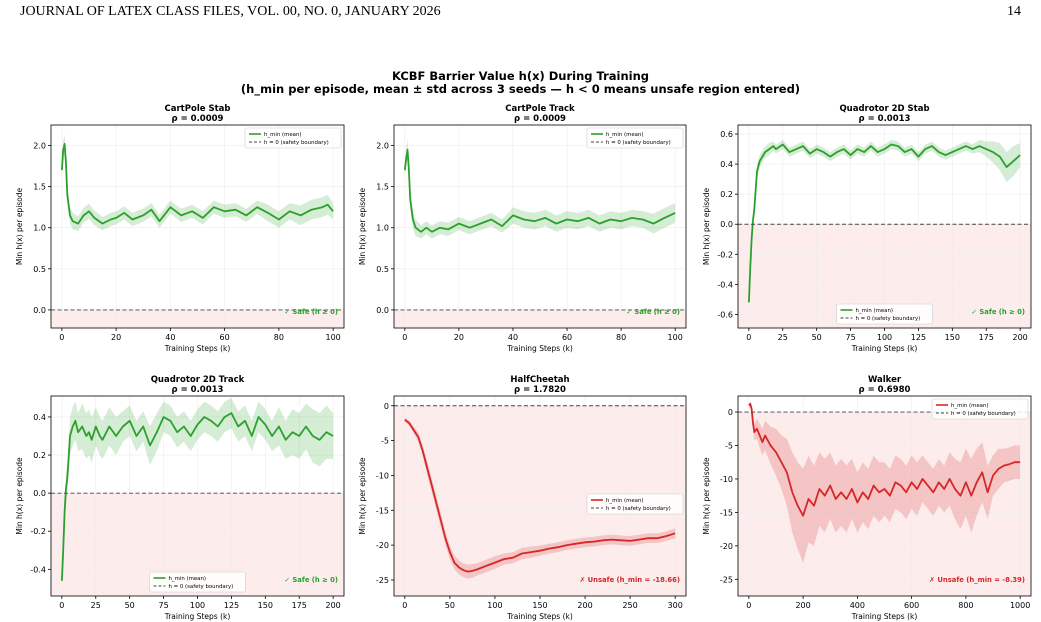  What do you see at coordinates (225, 337) in the screenshot?
I see `x-tick-label: 60` at bounding box center [225, 337].